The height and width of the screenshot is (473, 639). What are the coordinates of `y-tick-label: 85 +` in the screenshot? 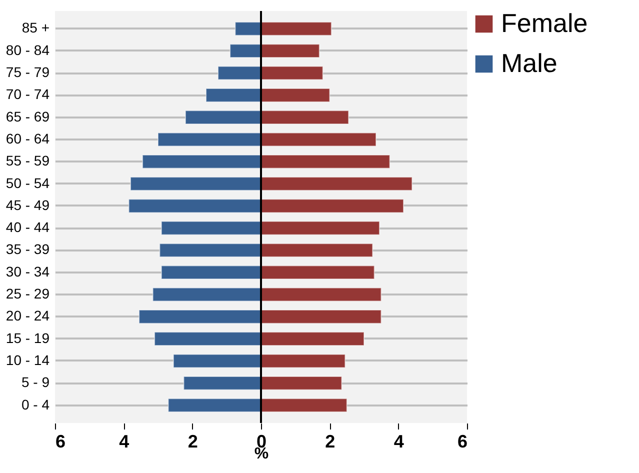 It's located at (36, 28).